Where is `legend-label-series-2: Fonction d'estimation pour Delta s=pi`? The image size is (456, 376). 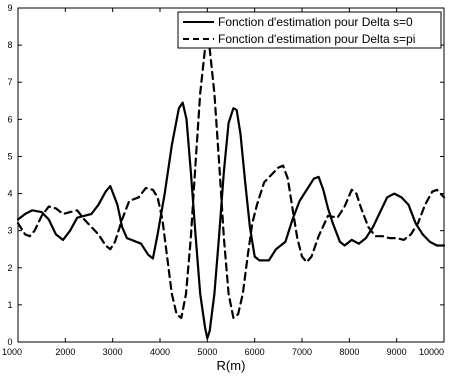 legend-label-series-2: Fonction d'estimation pour Delta s=pi is located at coordinates (316, 39).